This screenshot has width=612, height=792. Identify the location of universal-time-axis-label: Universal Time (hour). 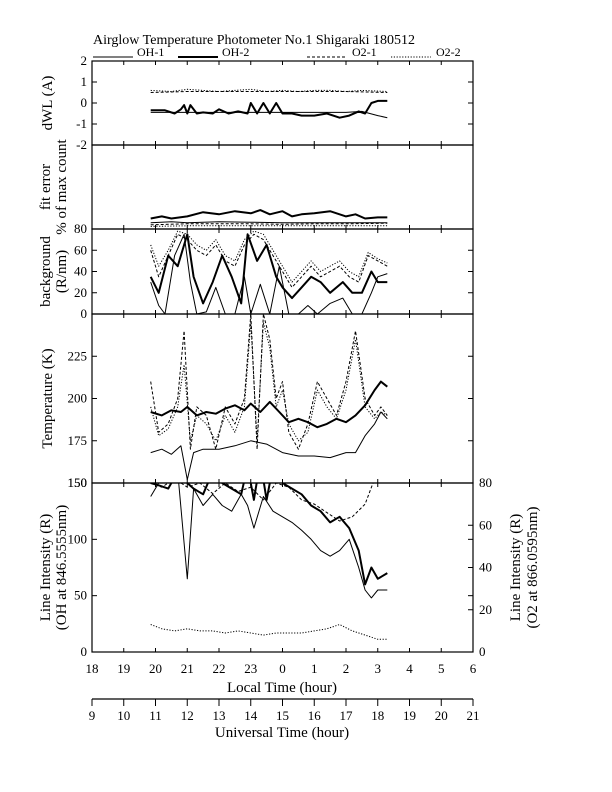
(282, 733).